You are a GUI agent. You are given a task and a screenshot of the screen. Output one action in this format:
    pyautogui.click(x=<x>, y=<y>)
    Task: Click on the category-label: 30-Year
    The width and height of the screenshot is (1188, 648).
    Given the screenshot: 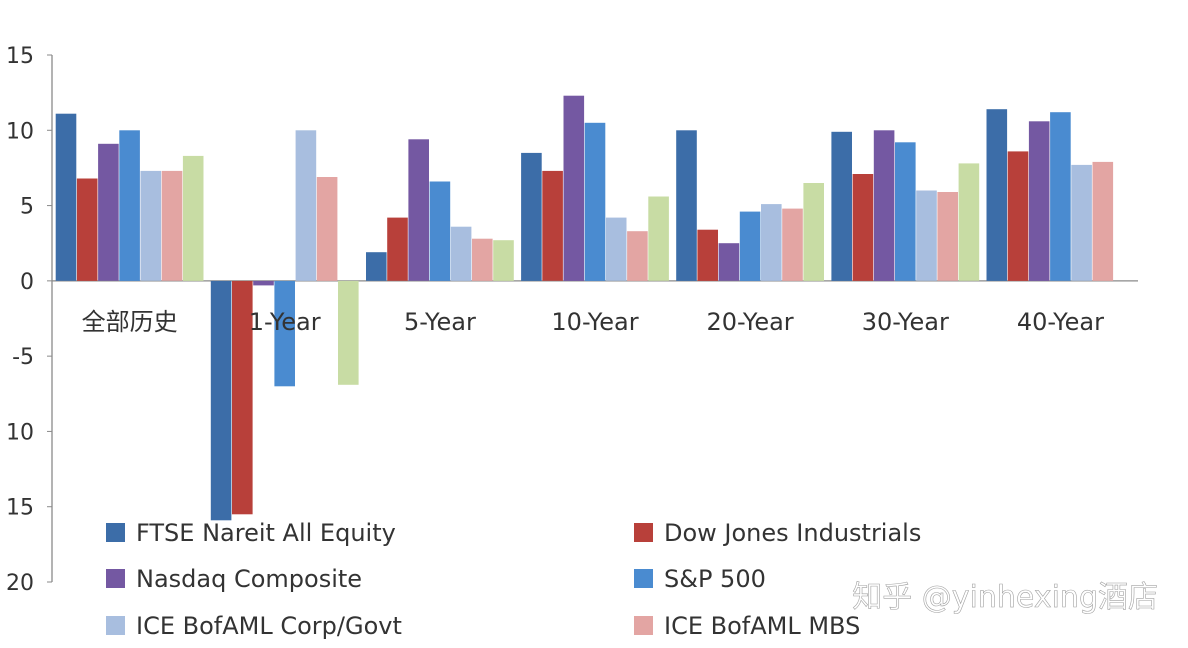 What is the action you would take?
    pyautogui.click(x=905, y=322)
    